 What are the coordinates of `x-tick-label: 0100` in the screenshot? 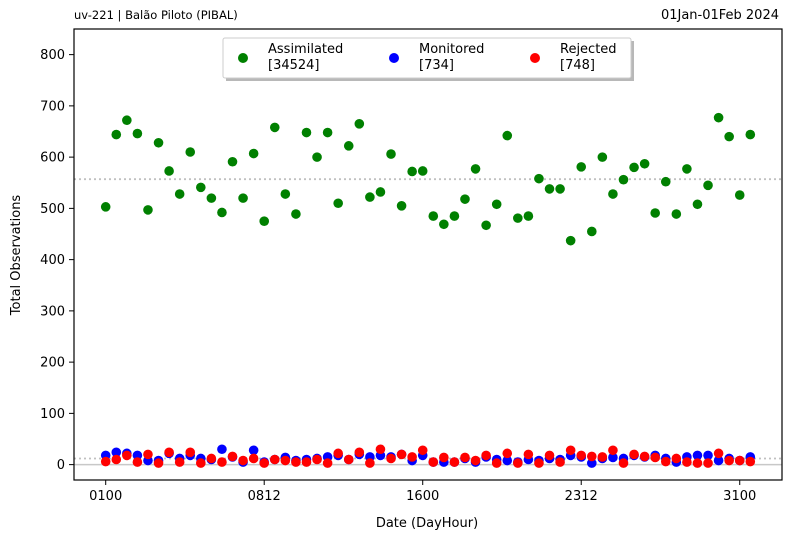 It's located at (105, 496).